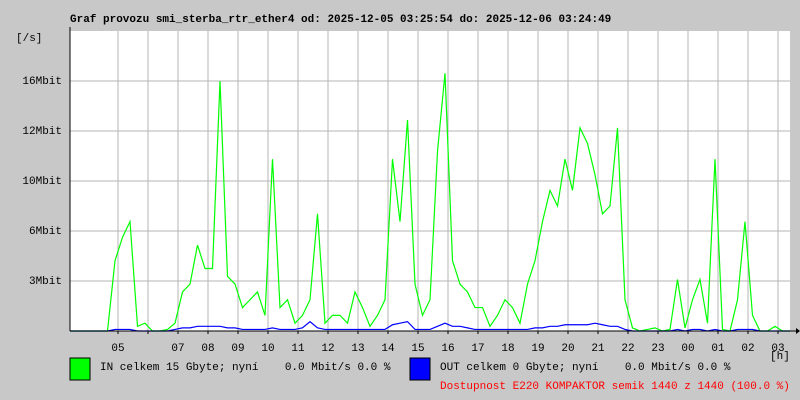  Describe the element at coordinates (627, 349) in the screenshot. I see `x-tick-label: 22` at that location.